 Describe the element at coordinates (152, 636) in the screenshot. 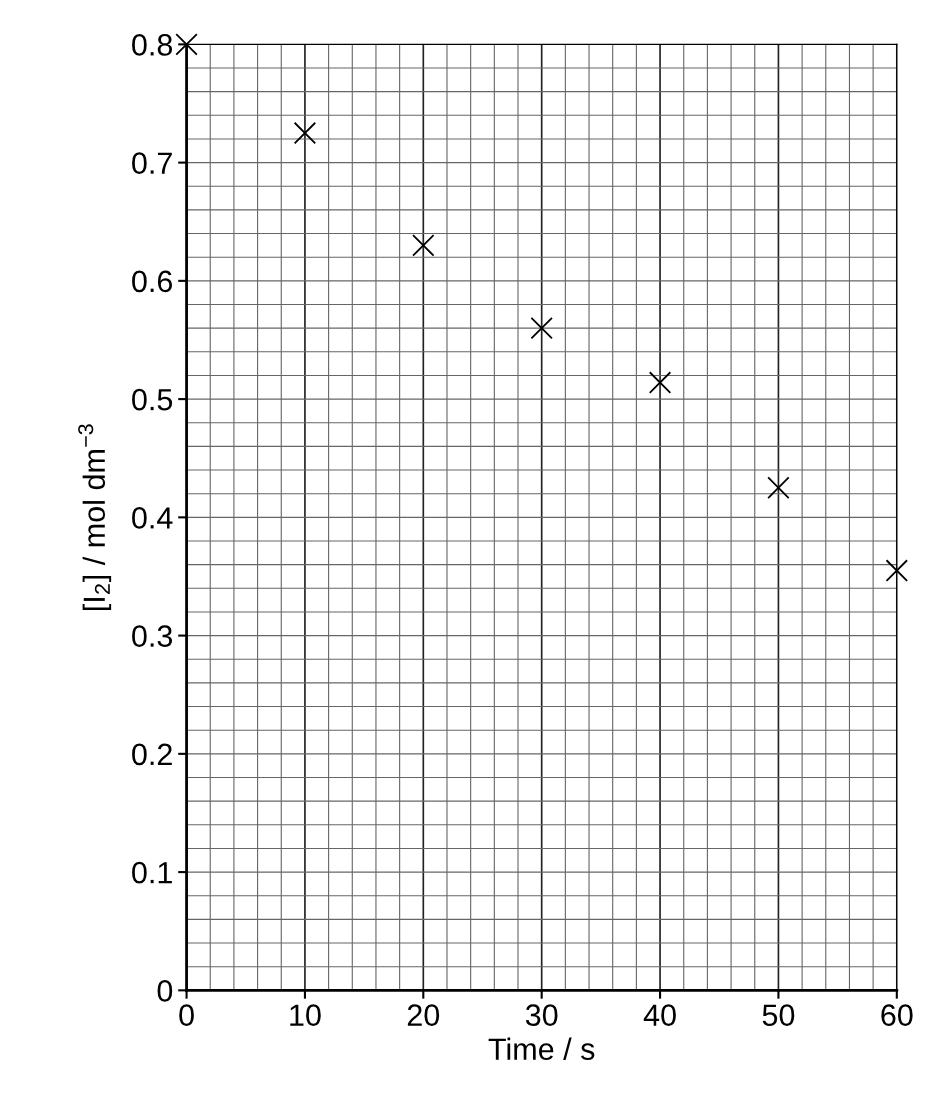

I see `y-tick-label: 0.3` at that location.